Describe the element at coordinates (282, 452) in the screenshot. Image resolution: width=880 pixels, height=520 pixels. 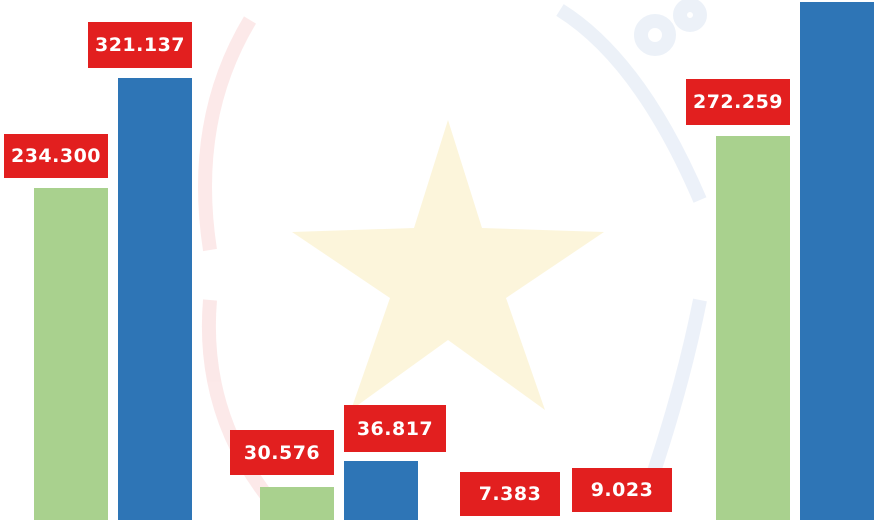
I see `data-label: 30.576` at that location.